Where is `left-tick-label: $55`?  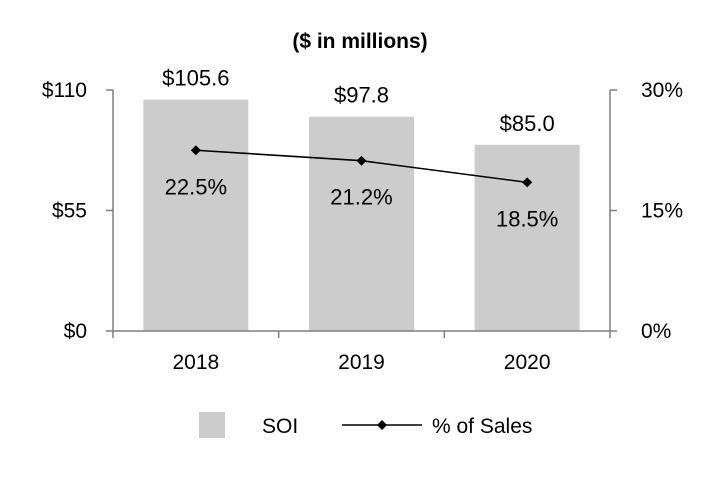 left-tick-label: $55 is located at coordinates (69, 211).